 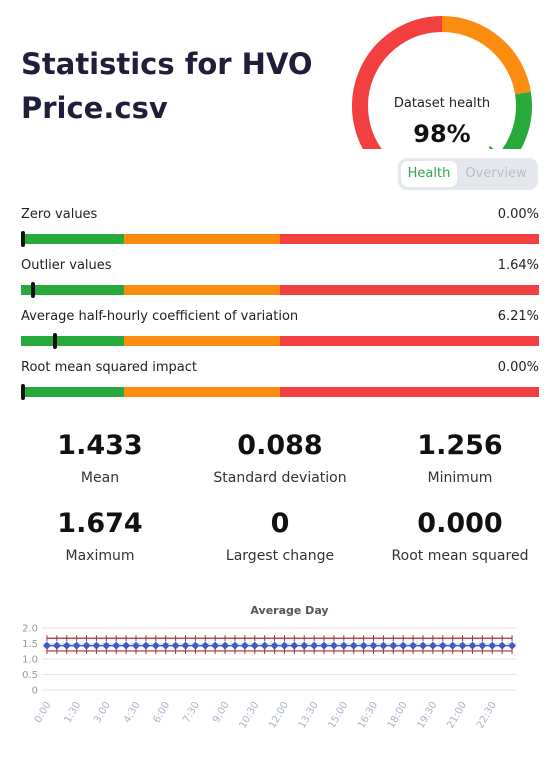 I want to click on stat-label: Largest change, so click(x=280, y=556).